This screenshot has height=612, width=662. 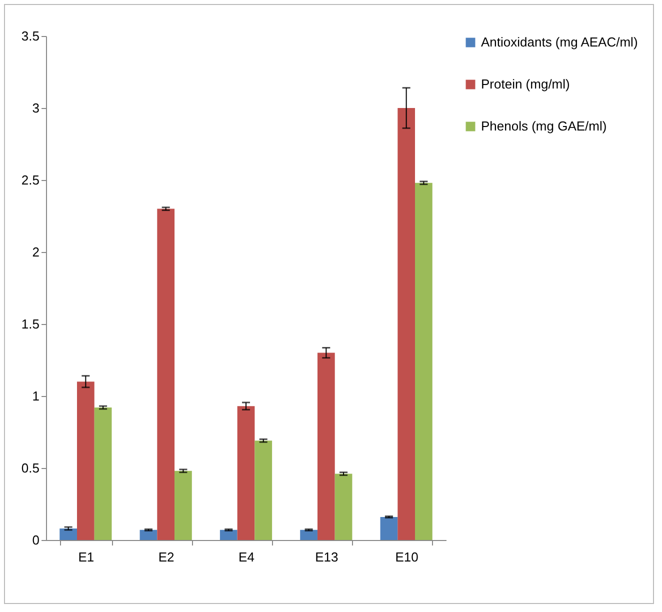 I want to click on y-tick-label: 0.5, so click(x=30, y=468).